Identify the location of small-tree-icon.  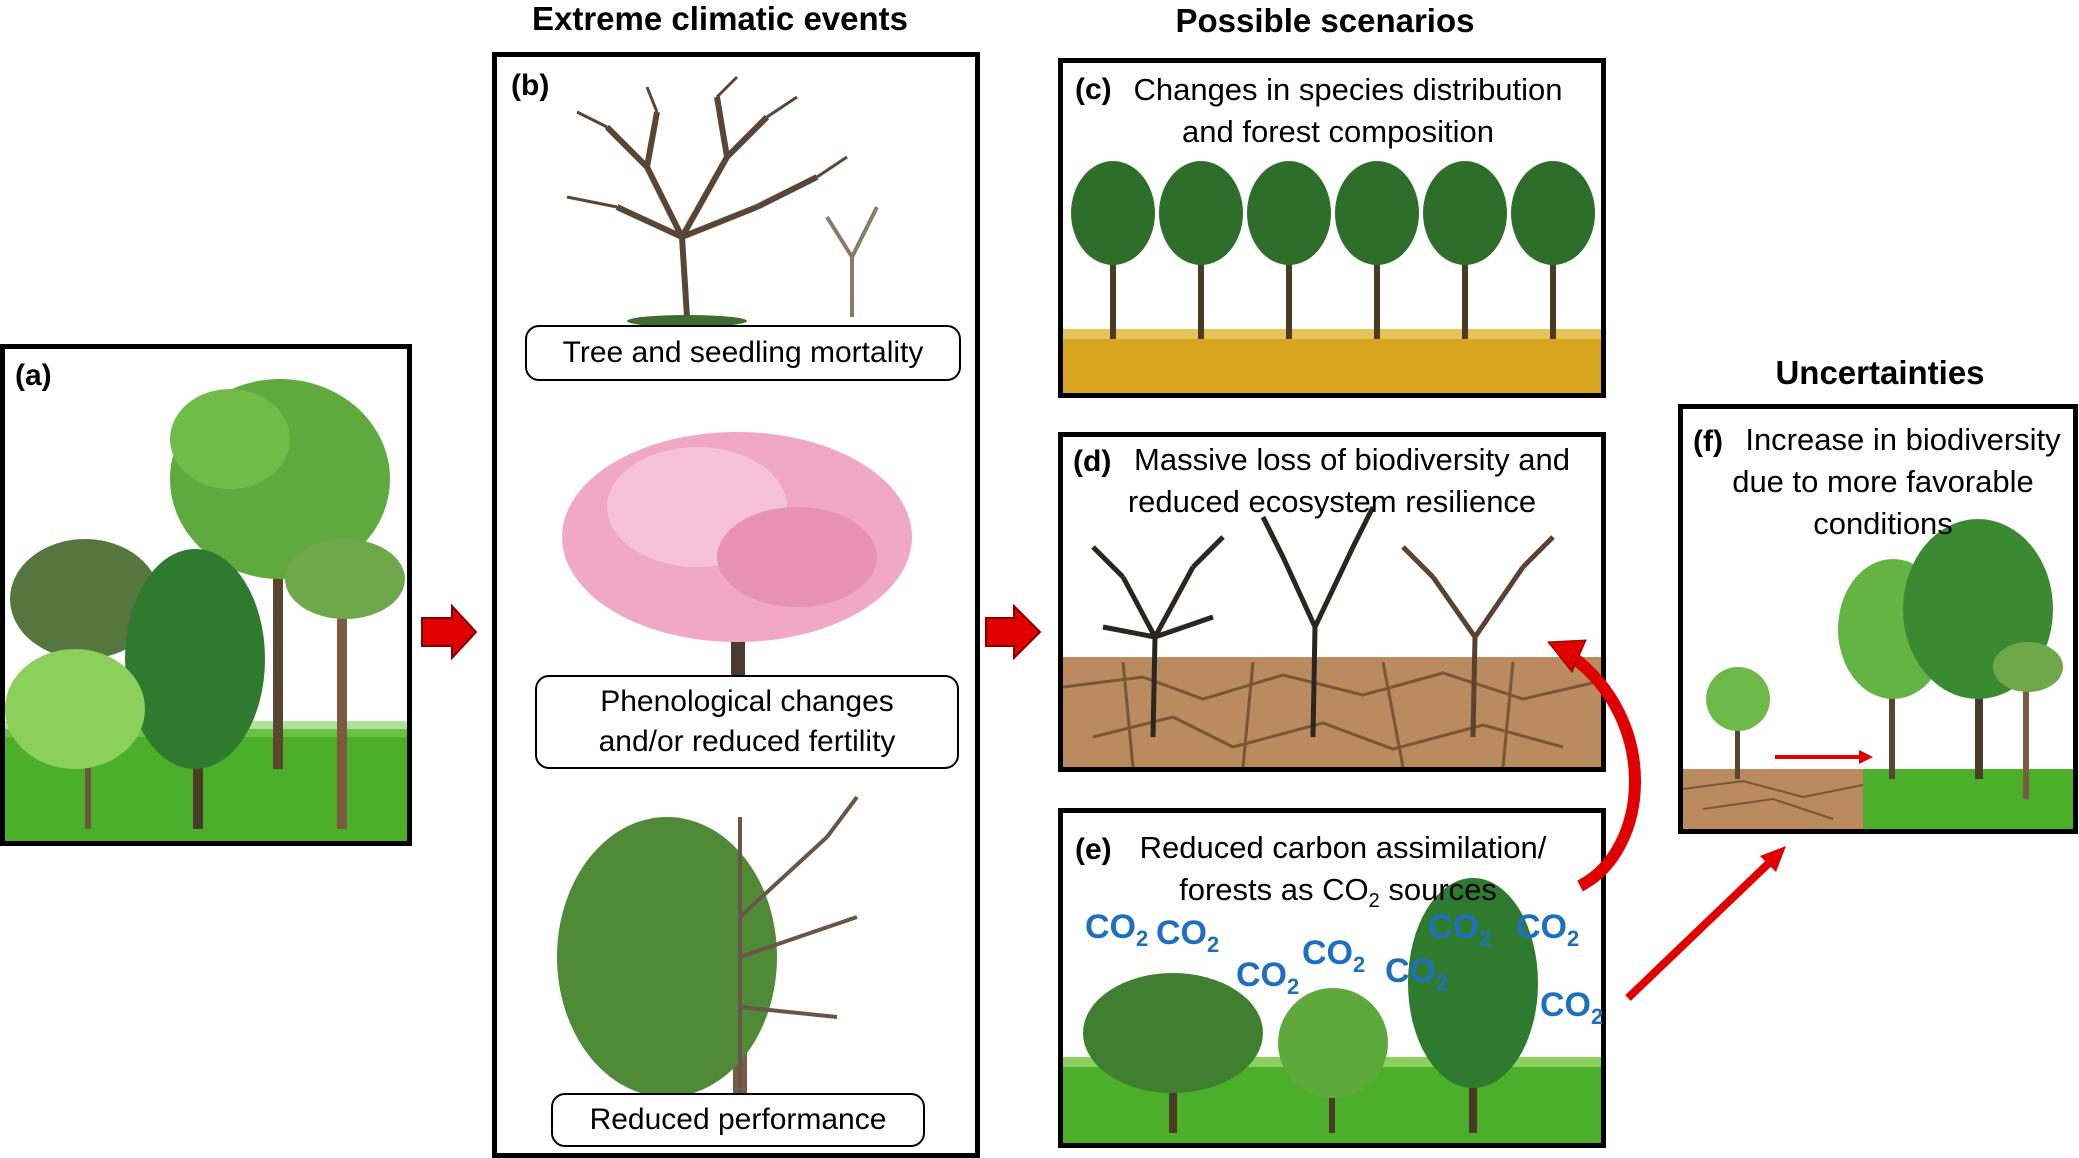
(1738, 699).